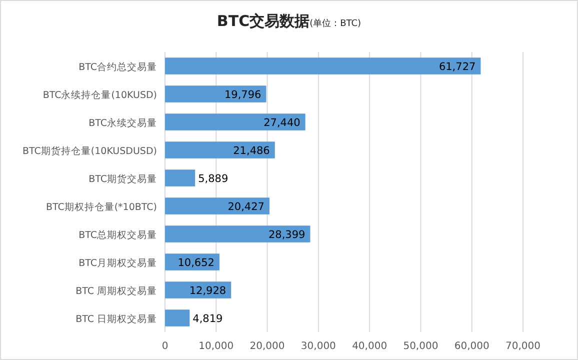 Image resolution: width=578 pixels, height=360 pixels. I want to click on data-label: 5,889, so click(213, 179).